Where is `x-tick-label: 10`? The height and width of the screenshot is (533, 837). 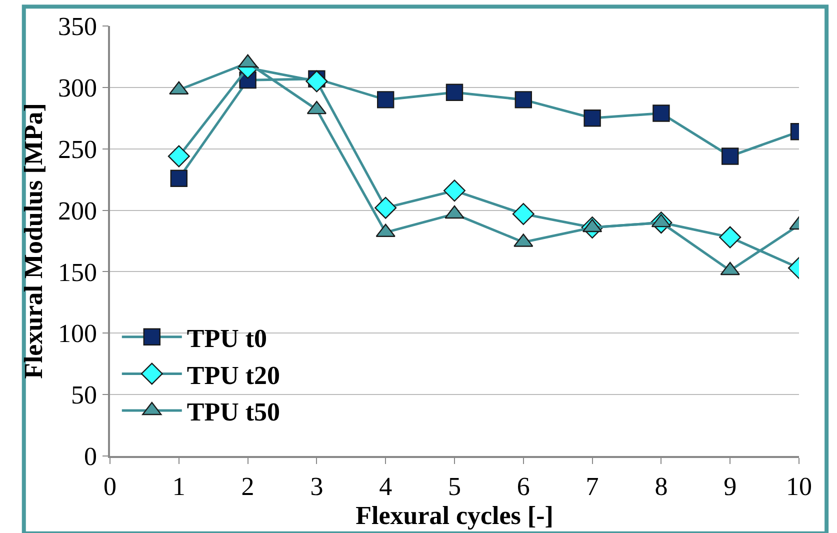 x-tick-label: 10 is located at coordinates (799, 486).